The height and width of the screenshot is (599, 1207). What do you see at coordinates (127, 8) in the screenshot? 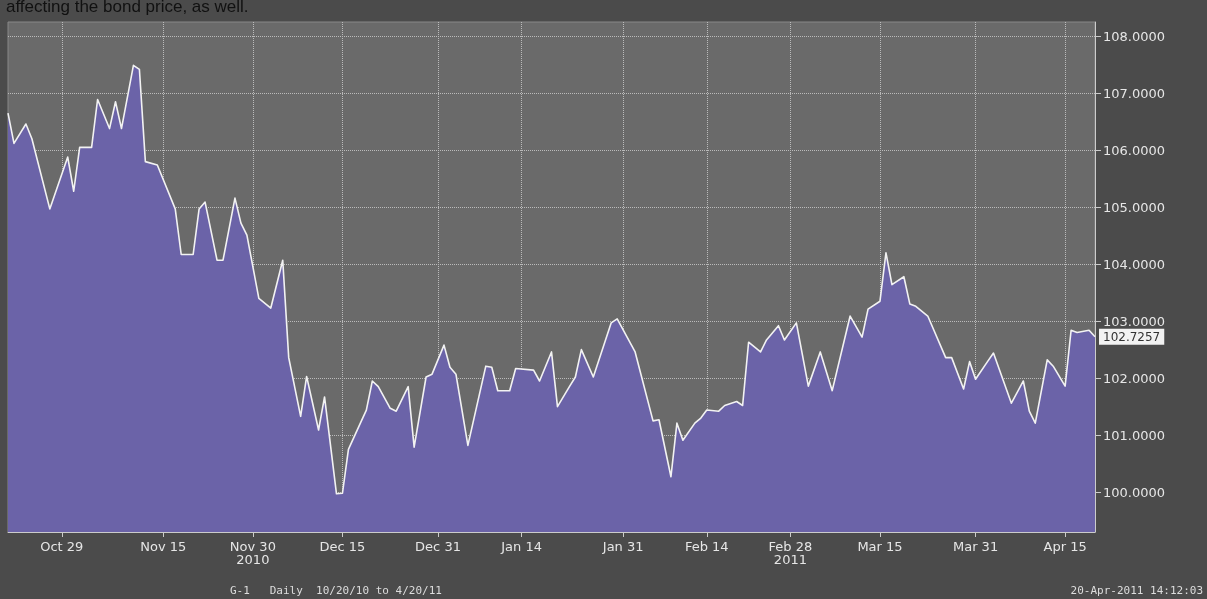
I see `text: affecting the bond price, as well.` at bounding box center [127, 8].